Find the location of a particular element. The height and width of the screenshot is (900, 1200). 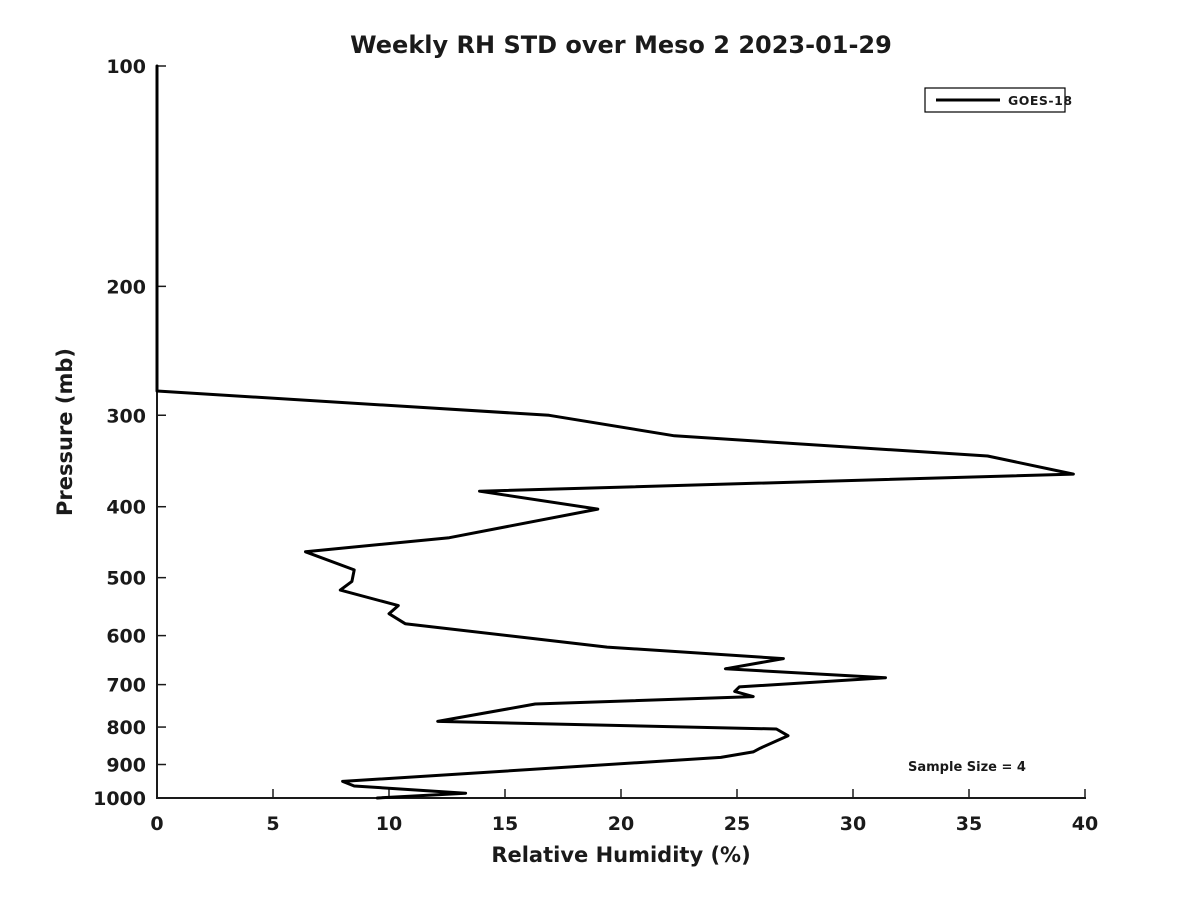

x-tick-label: 35 is located at coordinates (969, 824).